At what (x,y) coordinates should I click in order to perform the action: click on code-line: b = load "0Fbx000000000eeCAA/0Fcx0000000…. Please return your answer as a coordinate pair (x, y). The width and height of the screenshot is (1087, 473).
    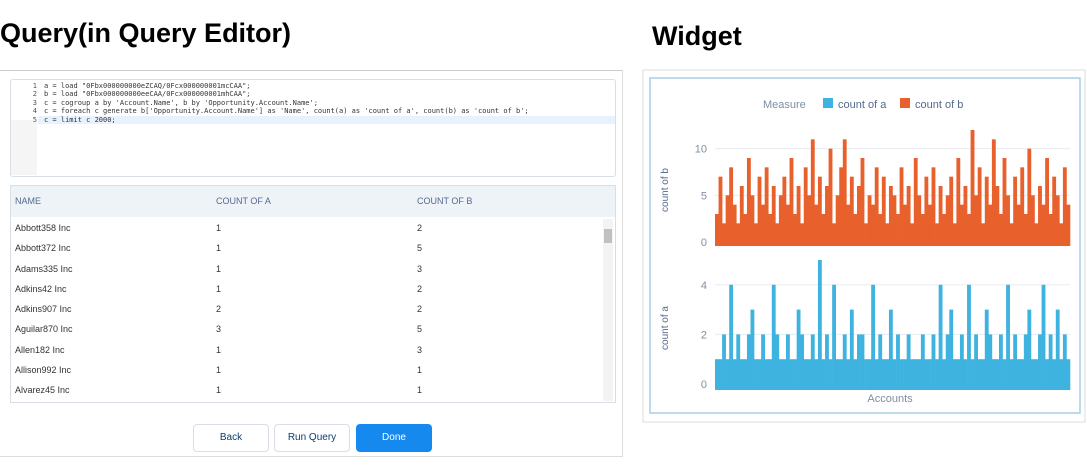
    Looking at the image, I should click on (147, 94).